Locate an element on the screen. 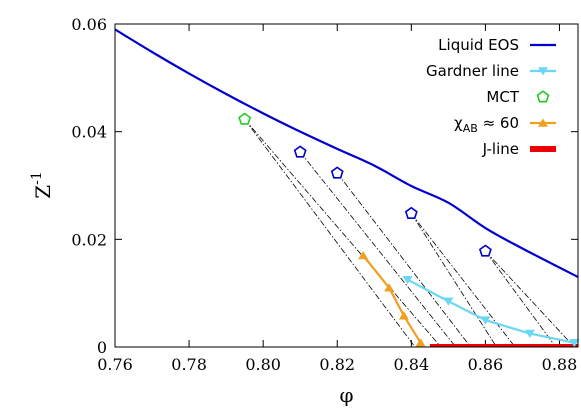  legend-label-main: J-line is located at coordinates (500, 149).